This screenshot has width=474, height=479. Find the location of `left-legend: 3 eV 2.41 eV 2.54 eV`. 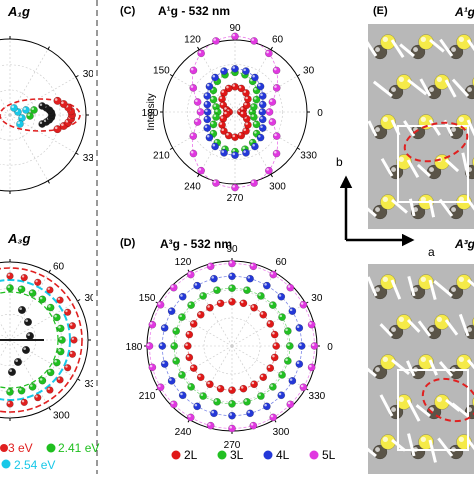

left-legend: 3 eV 2.41 eV 2.54 eV is located at coordinates (49, 456).